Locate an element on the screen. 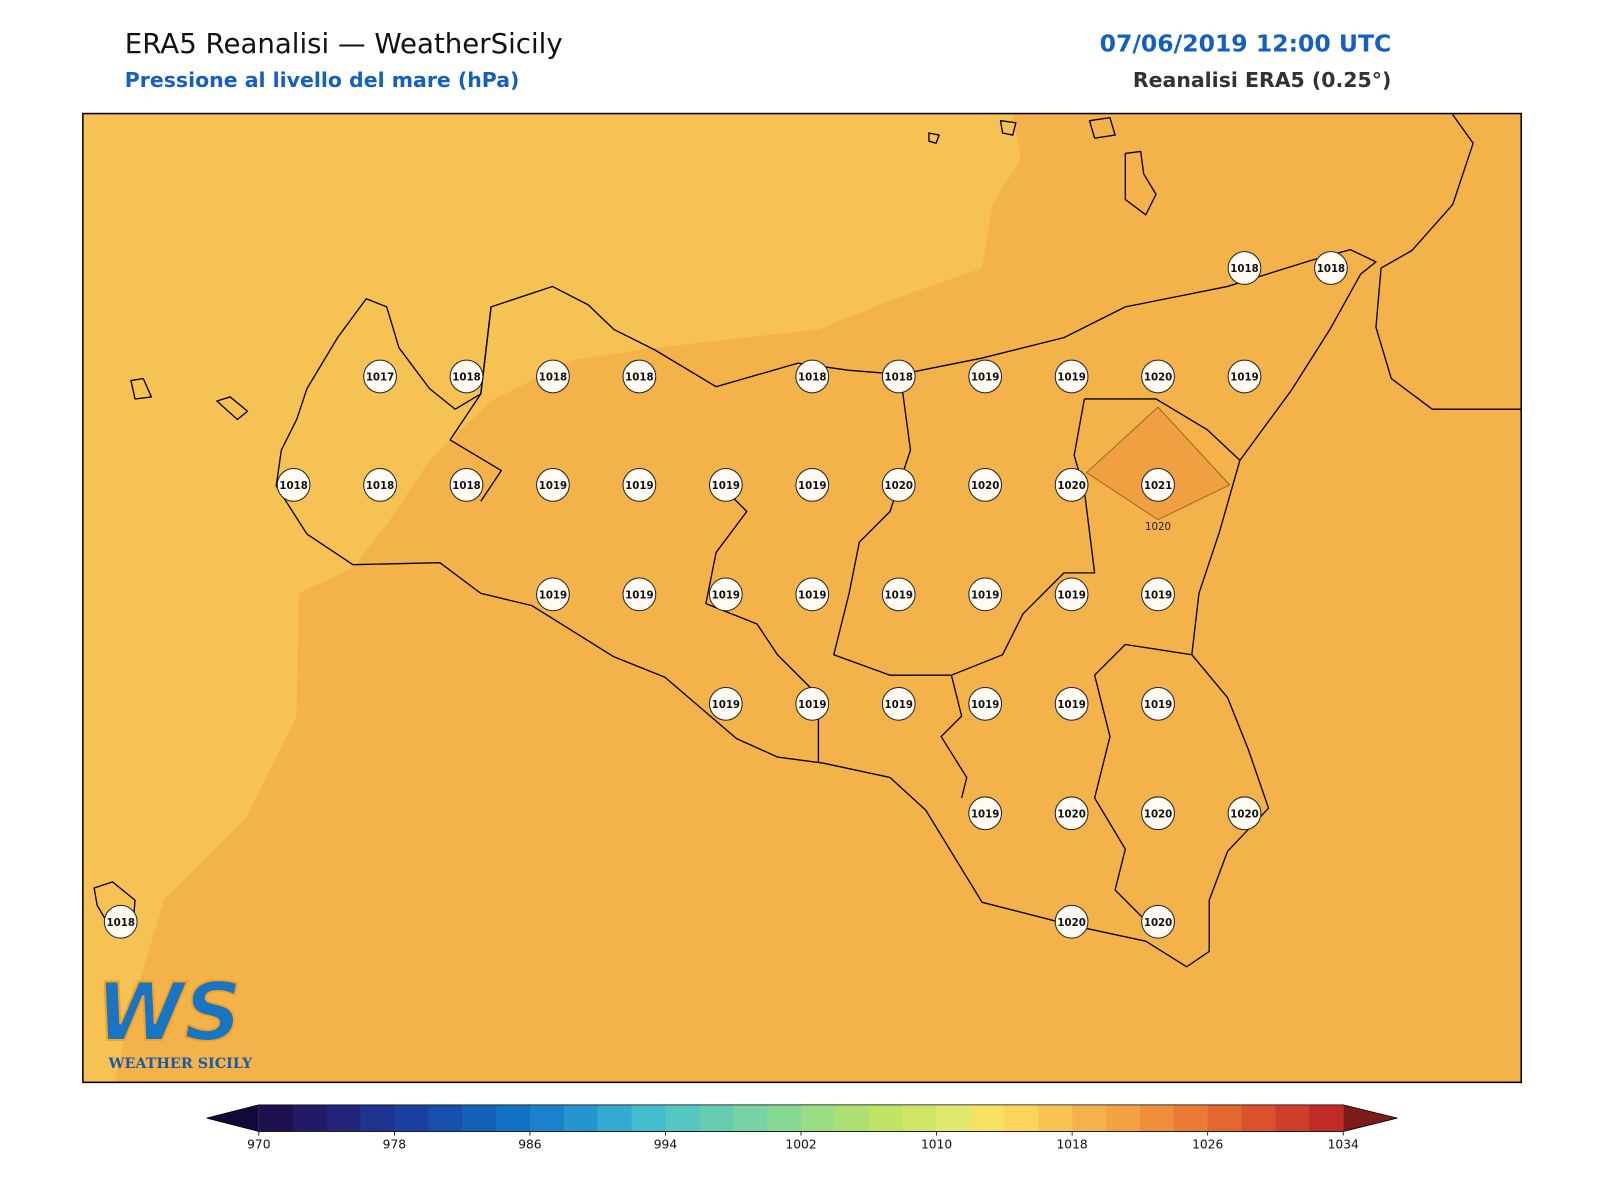  station-value: 1017 is located at coordinates (380, 377).